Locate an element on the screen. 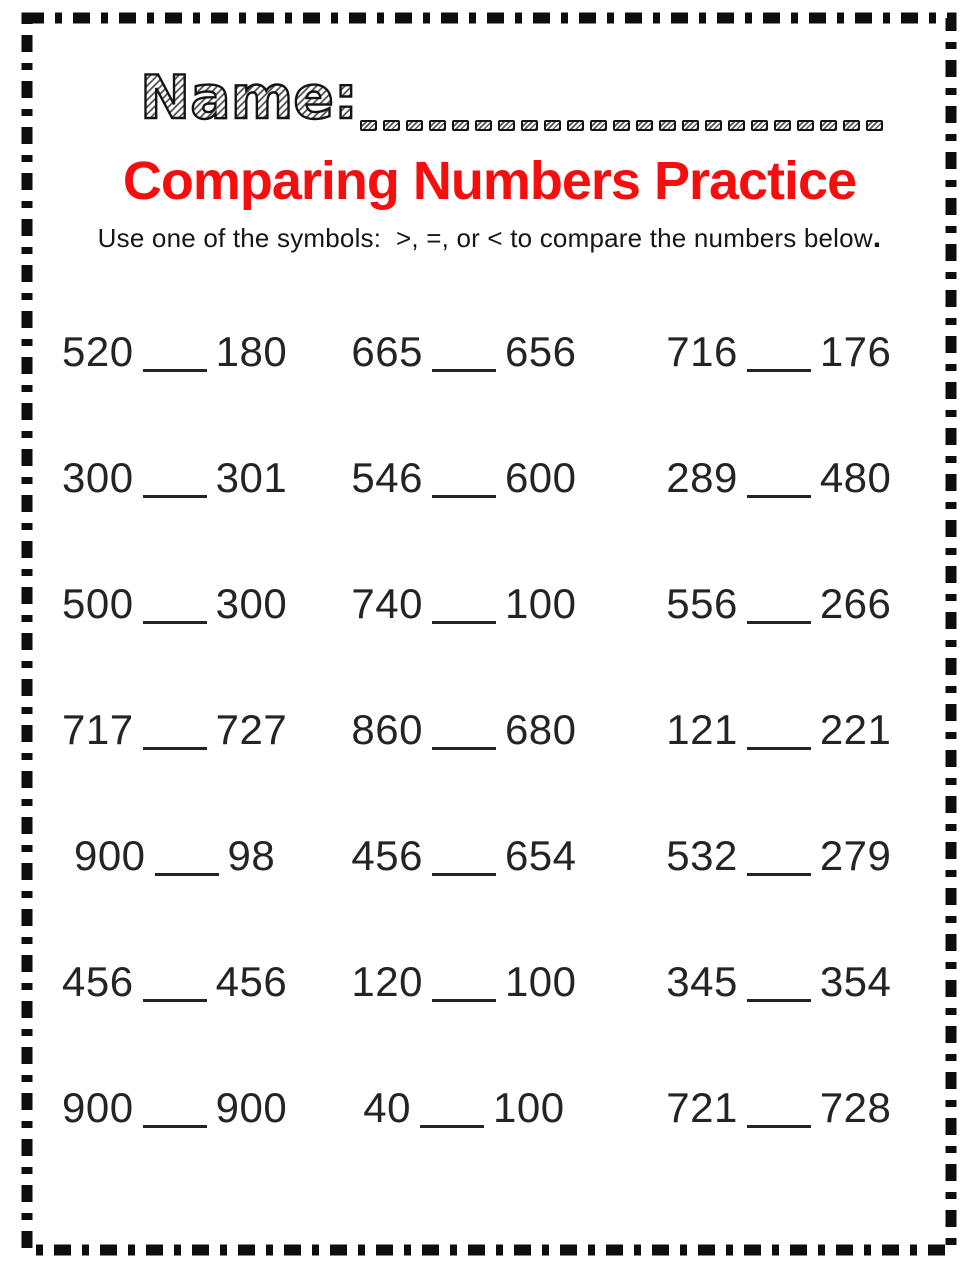 The width and height of the screenshot is (979, 1266). comparison-problem: 556 266 is located at coordinates (778, 604).